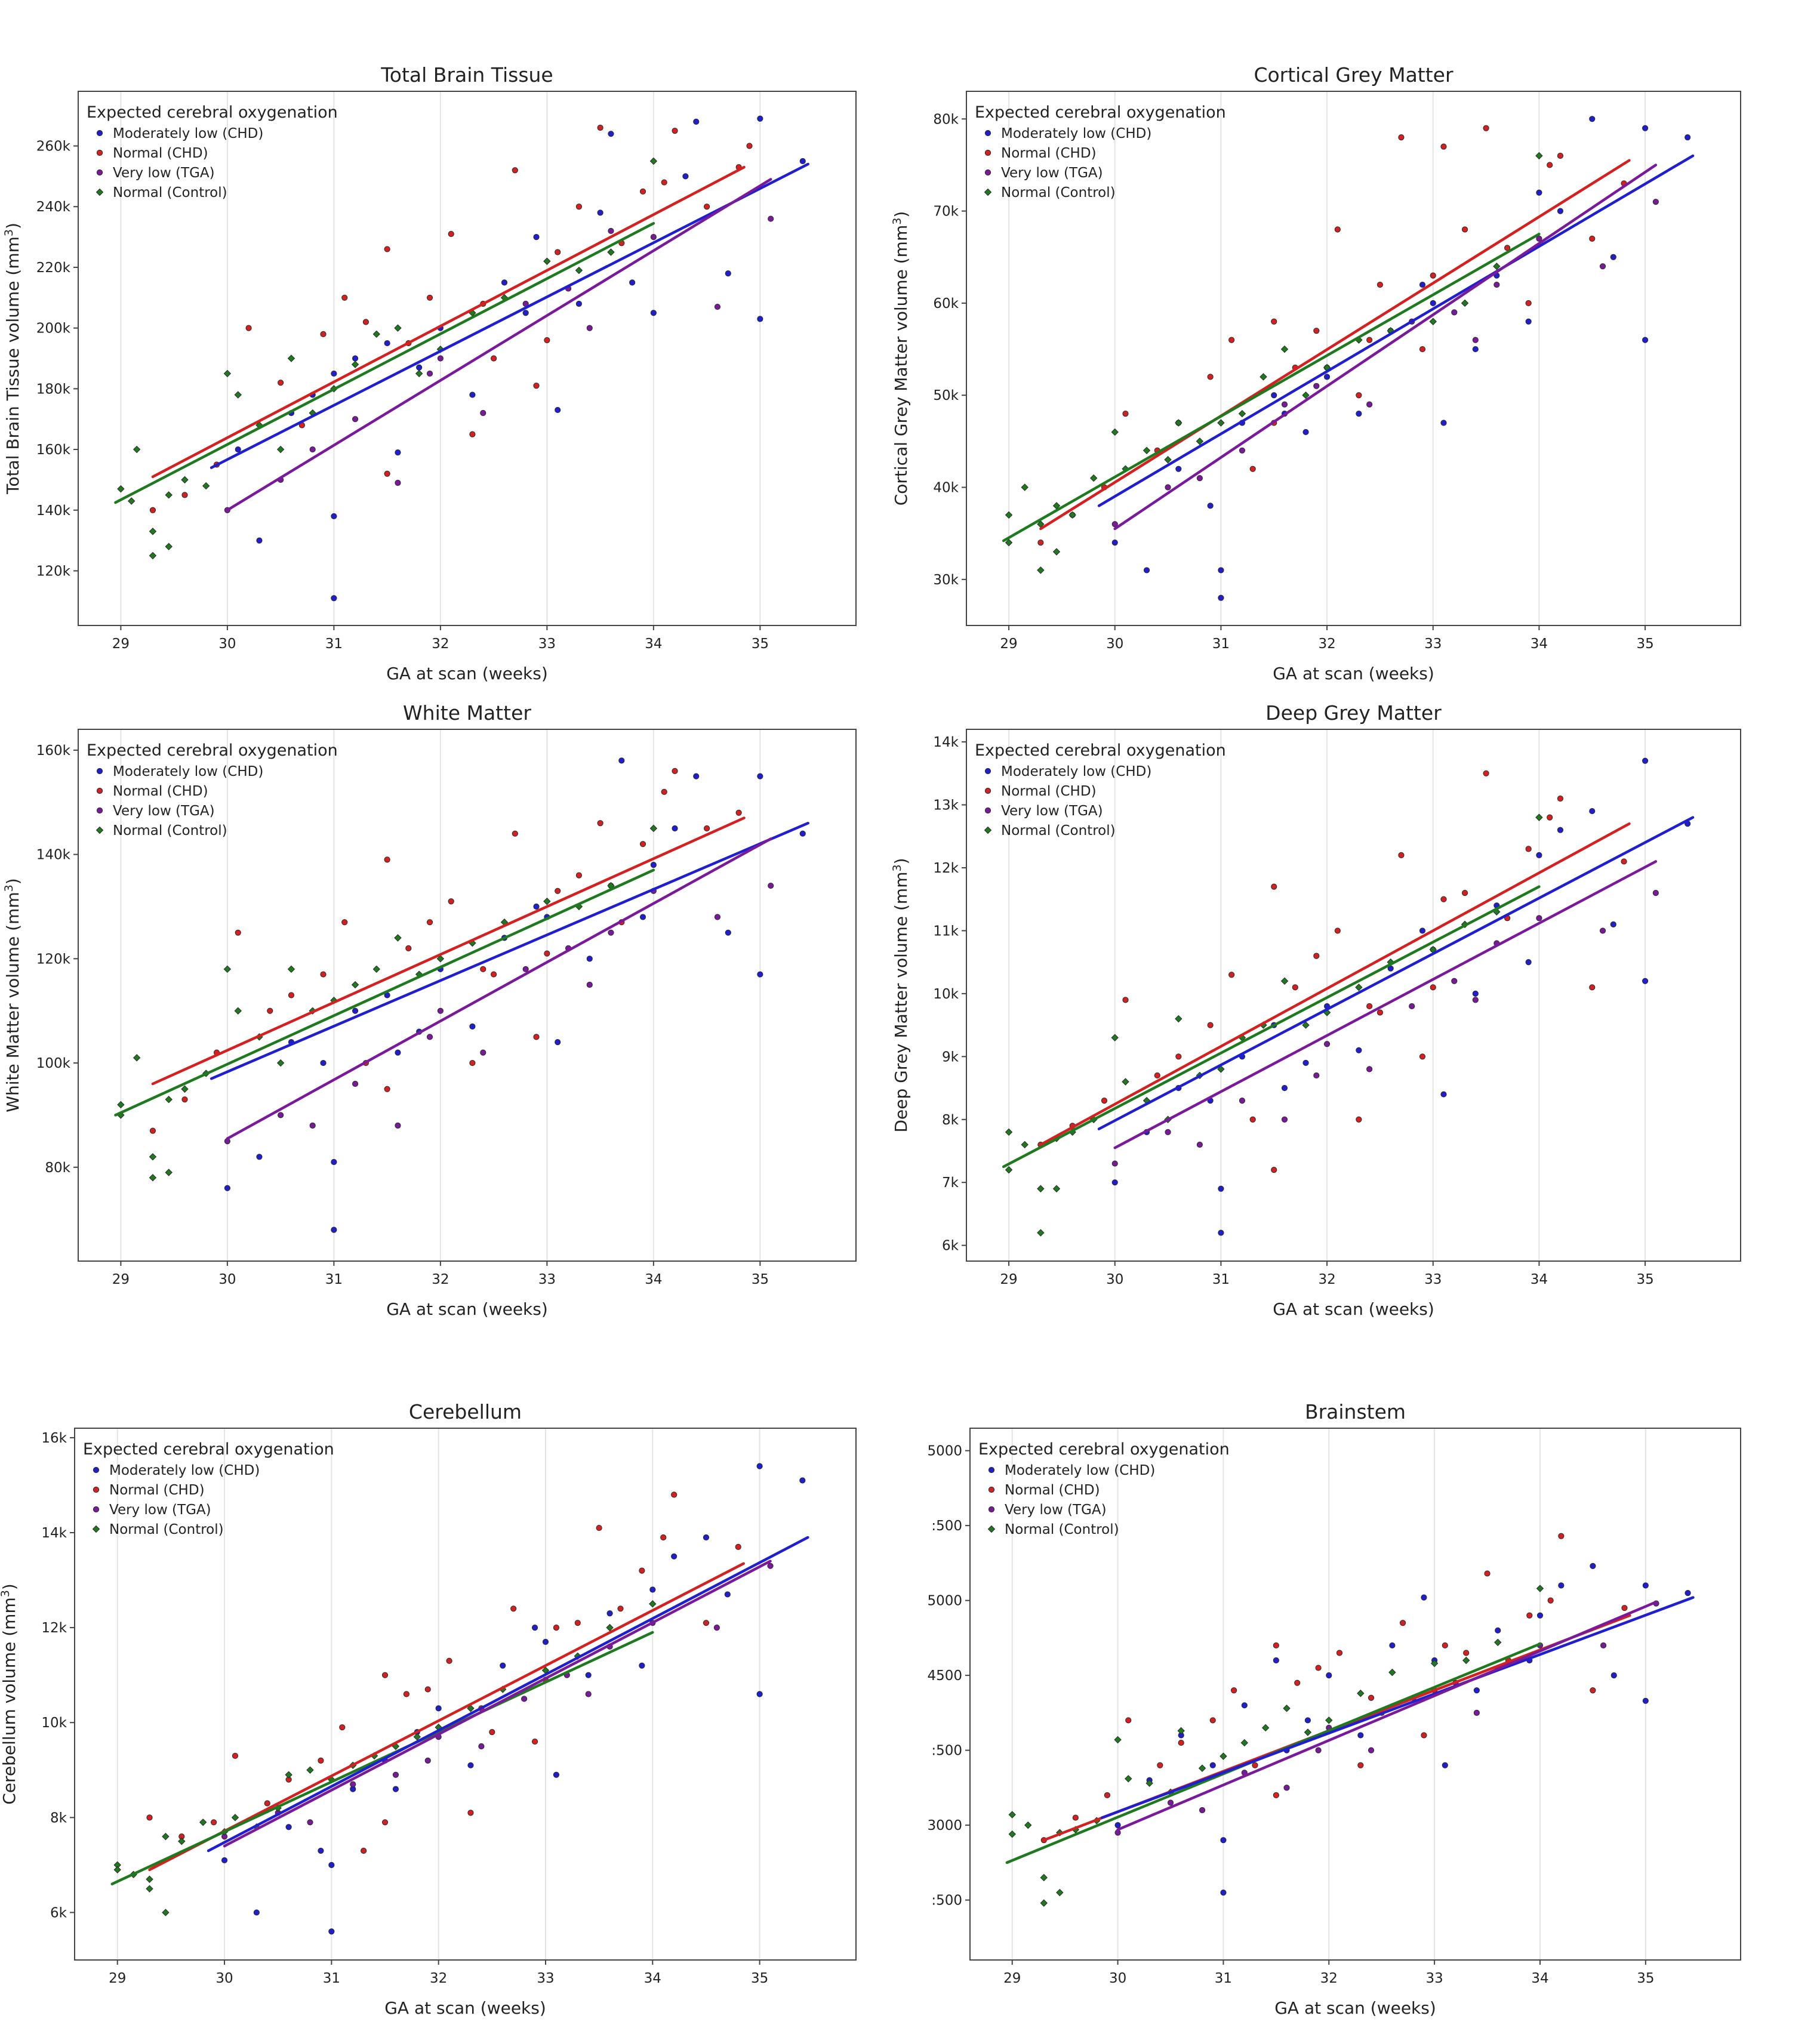 The width and height of the screenshot is (1820, 2031). I want to click on y-tick-label: 50k, so click(946, 396).